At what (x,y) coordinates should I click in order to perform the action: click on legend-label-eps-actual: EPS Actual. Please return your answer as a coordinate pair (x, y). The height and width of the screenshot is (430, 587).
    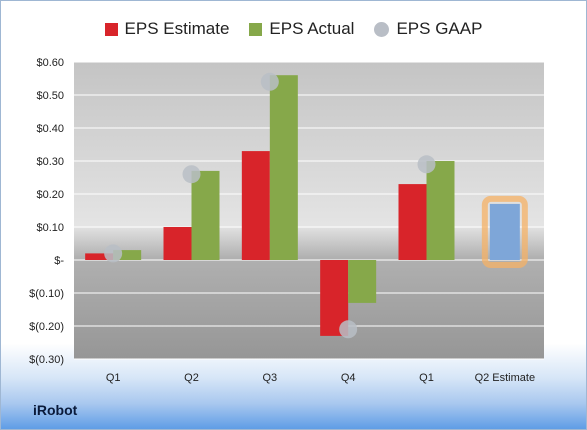
    Looking at the image, I should click on (312, 28).